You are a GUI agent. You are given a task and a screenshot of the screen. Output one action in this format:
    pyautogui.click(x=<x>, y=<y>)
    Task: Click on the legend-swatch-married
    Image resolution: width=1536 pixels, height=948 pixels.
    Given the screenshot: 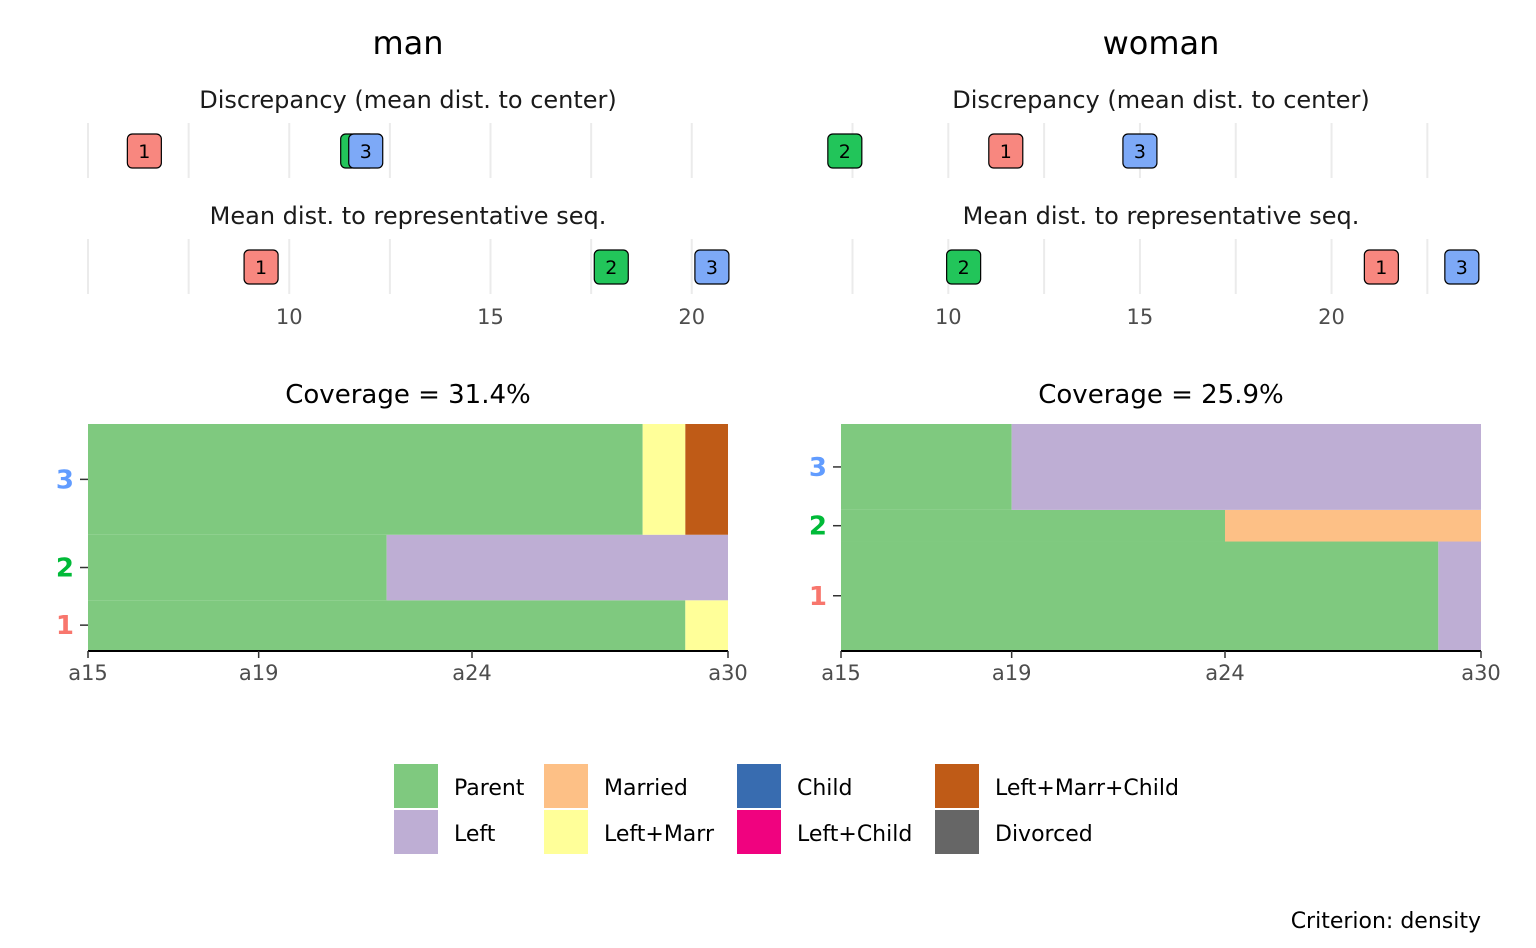 What is the action you would take?
    pyautogui.click(x=566, y=786)
    